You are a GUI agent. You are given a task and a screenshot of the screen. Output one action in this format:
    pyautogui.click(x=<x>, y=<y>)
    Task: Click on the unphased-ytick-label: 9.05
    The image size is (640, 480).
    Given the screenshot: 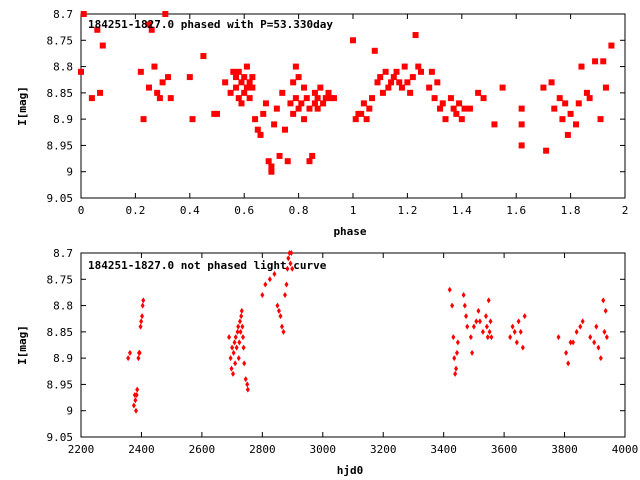 What is the action you would take?
    pyautogui.click(x=60, y=437)
    